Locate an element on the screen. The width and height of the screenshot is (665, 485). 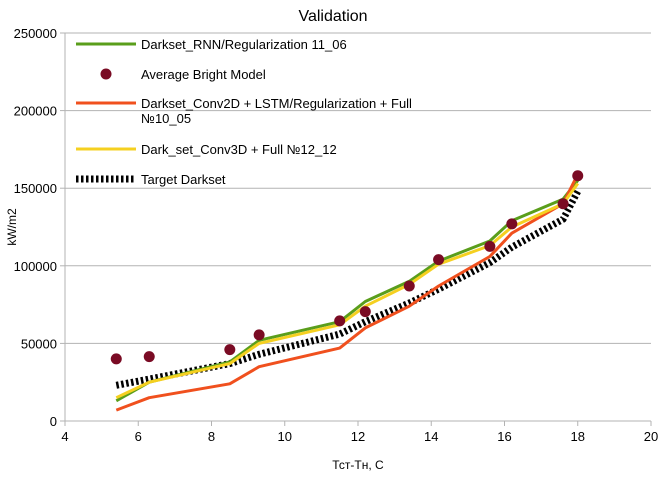
legend-item-3: Dark_set_Conv3D + Full №12_12 is located at coordinates (206, 149).